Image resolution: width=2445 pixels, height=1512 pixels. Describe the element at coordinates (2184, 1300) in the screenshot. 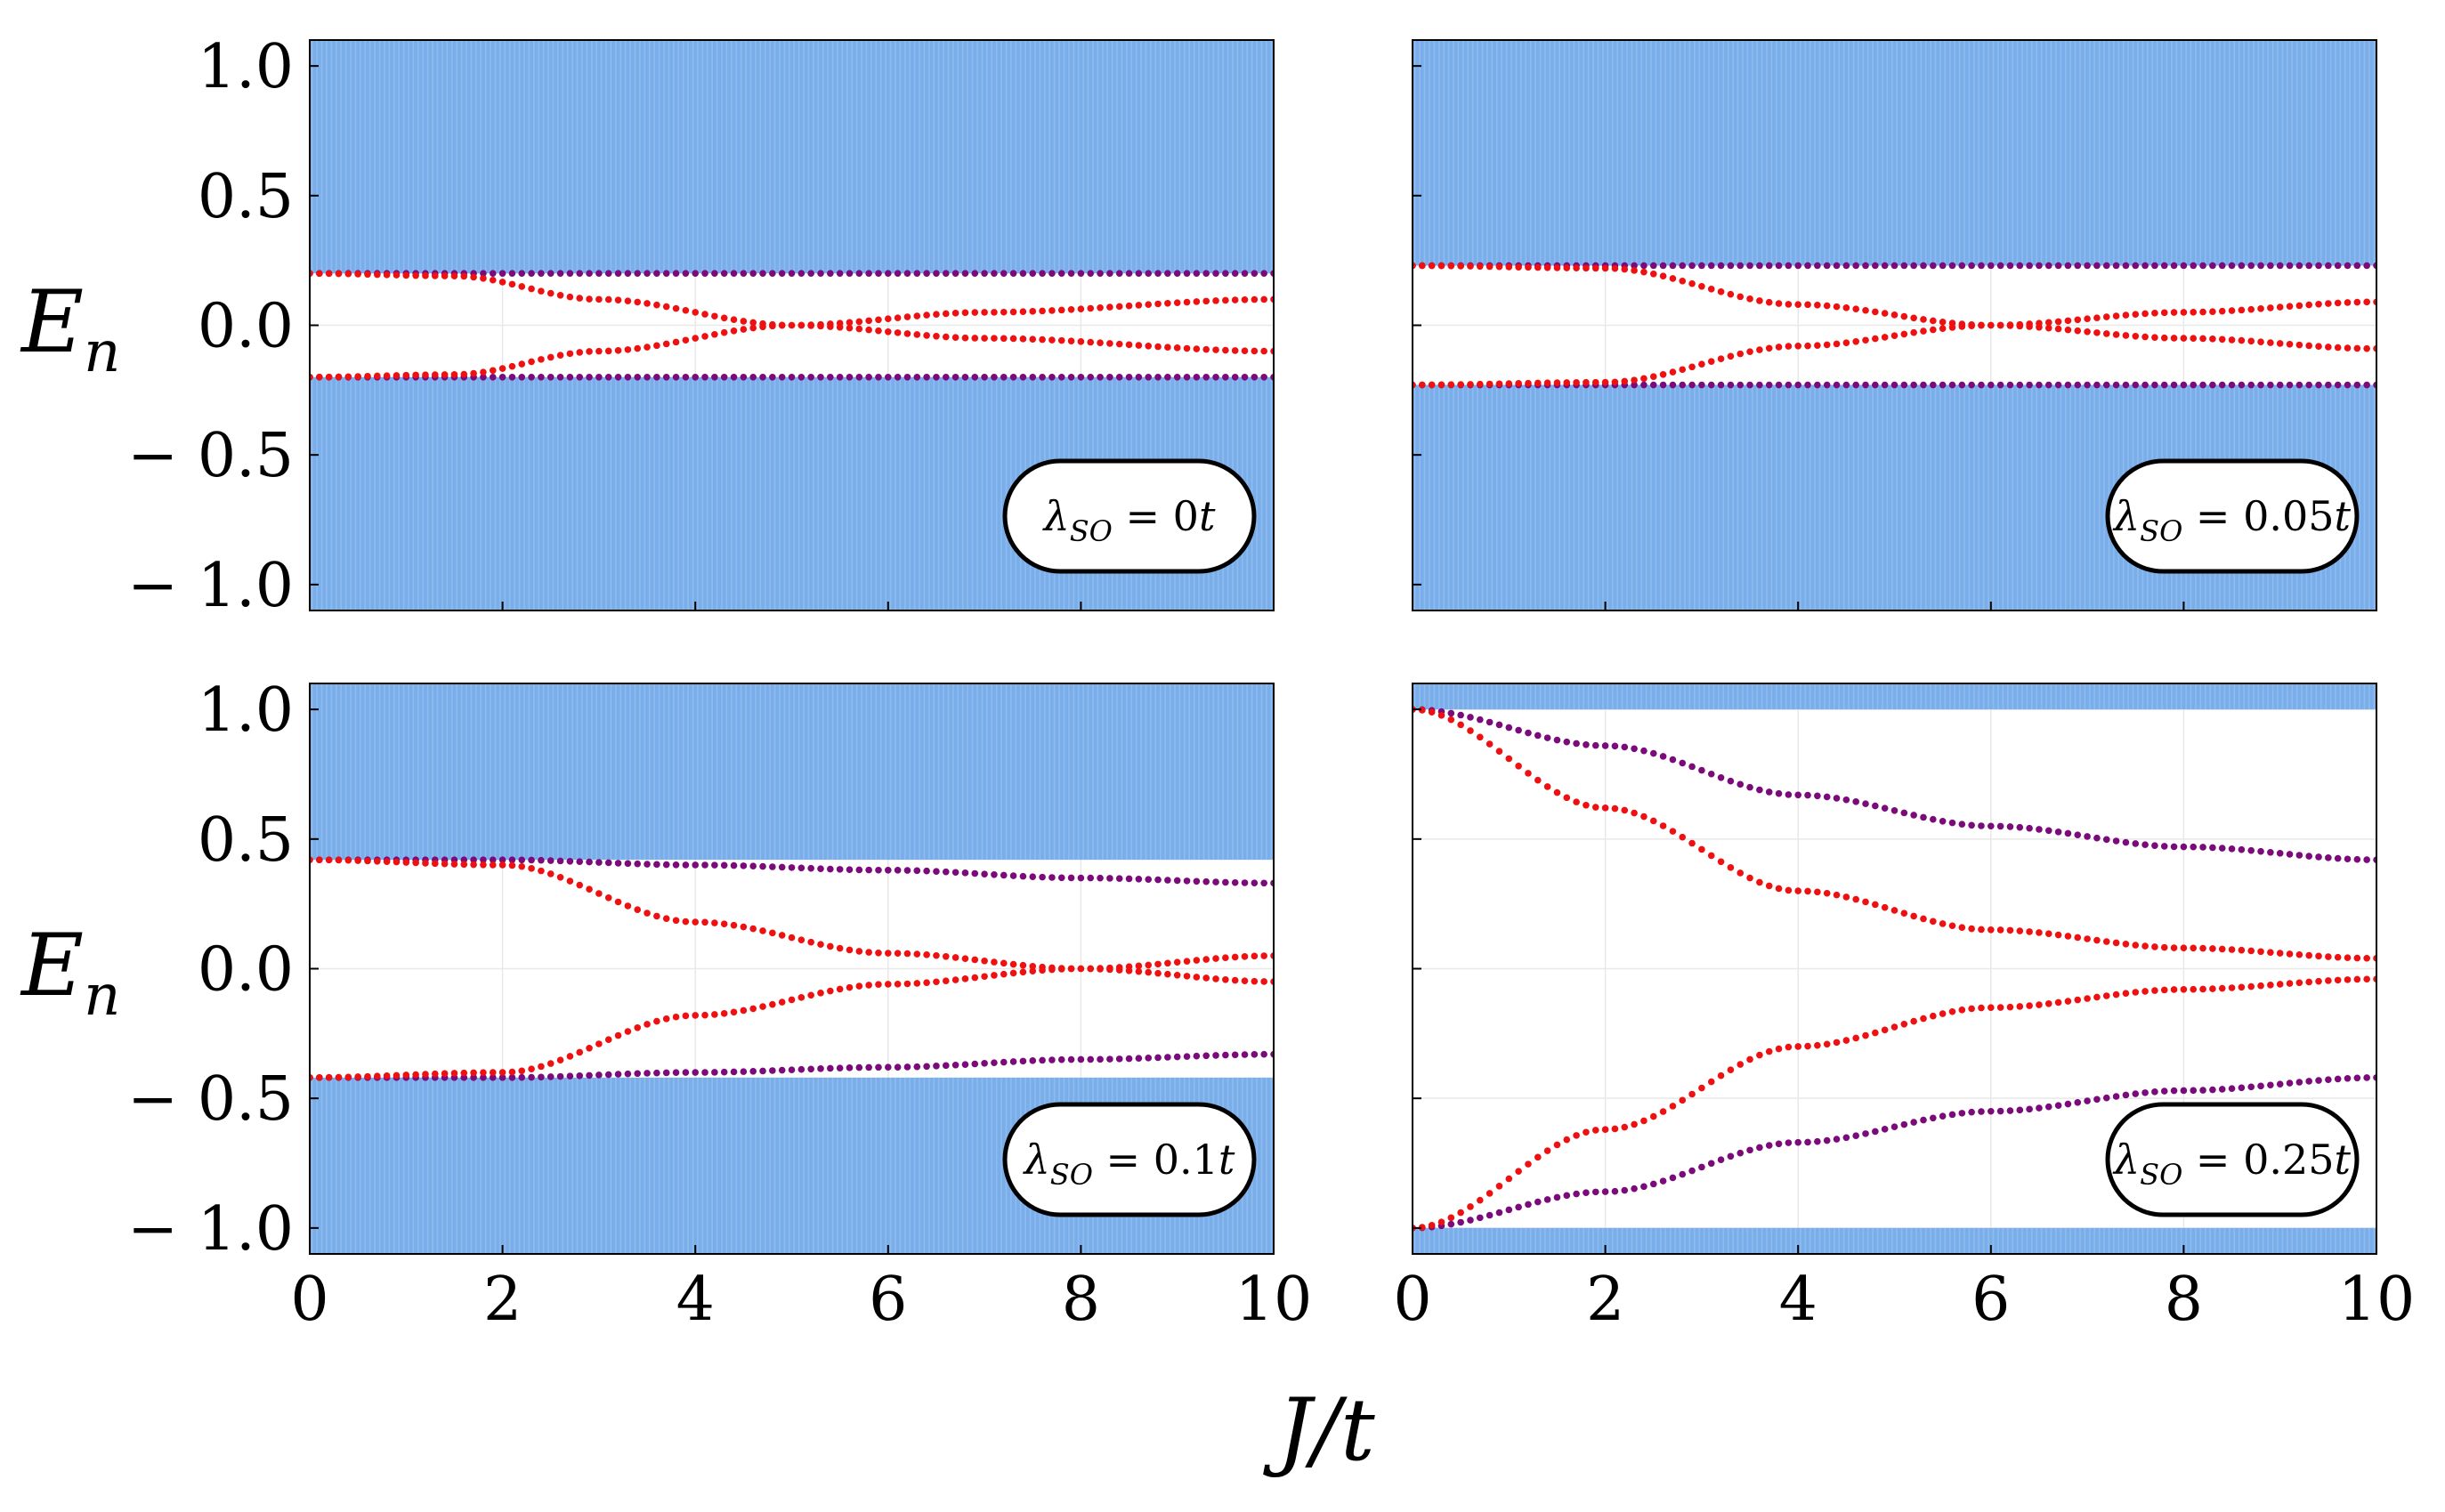

I see `x-tick-label: 8` at that location.